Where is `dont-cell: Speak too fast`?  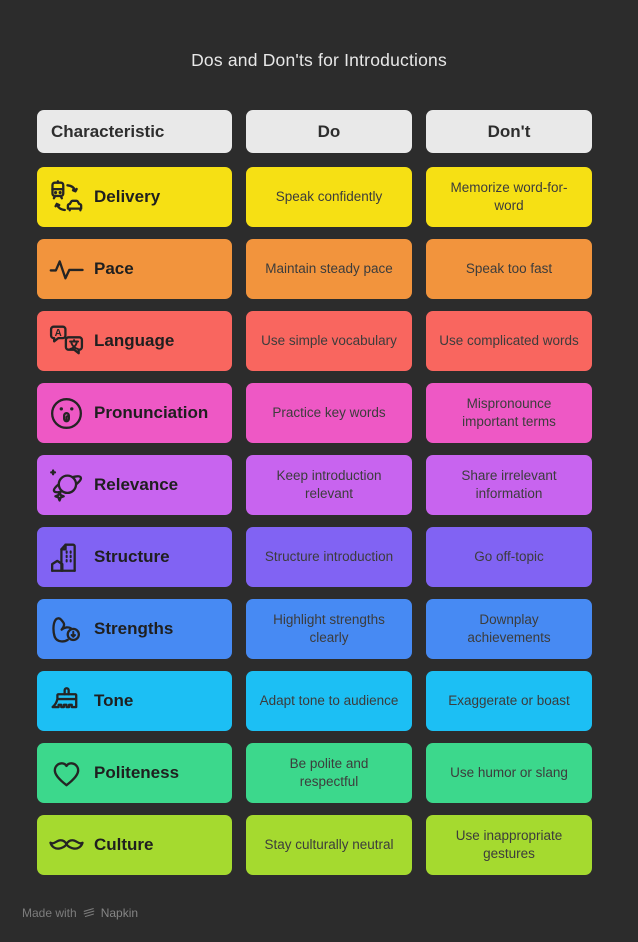 dont-cell: Speak too fast is located at coordinates (509, 269).